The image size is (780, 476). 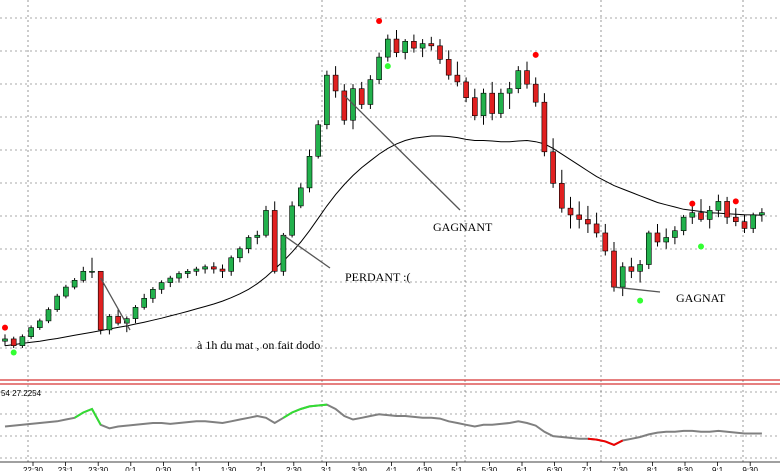 I want to click on oscillator-panel: 54 27.2254, so click(x=381, y=417).